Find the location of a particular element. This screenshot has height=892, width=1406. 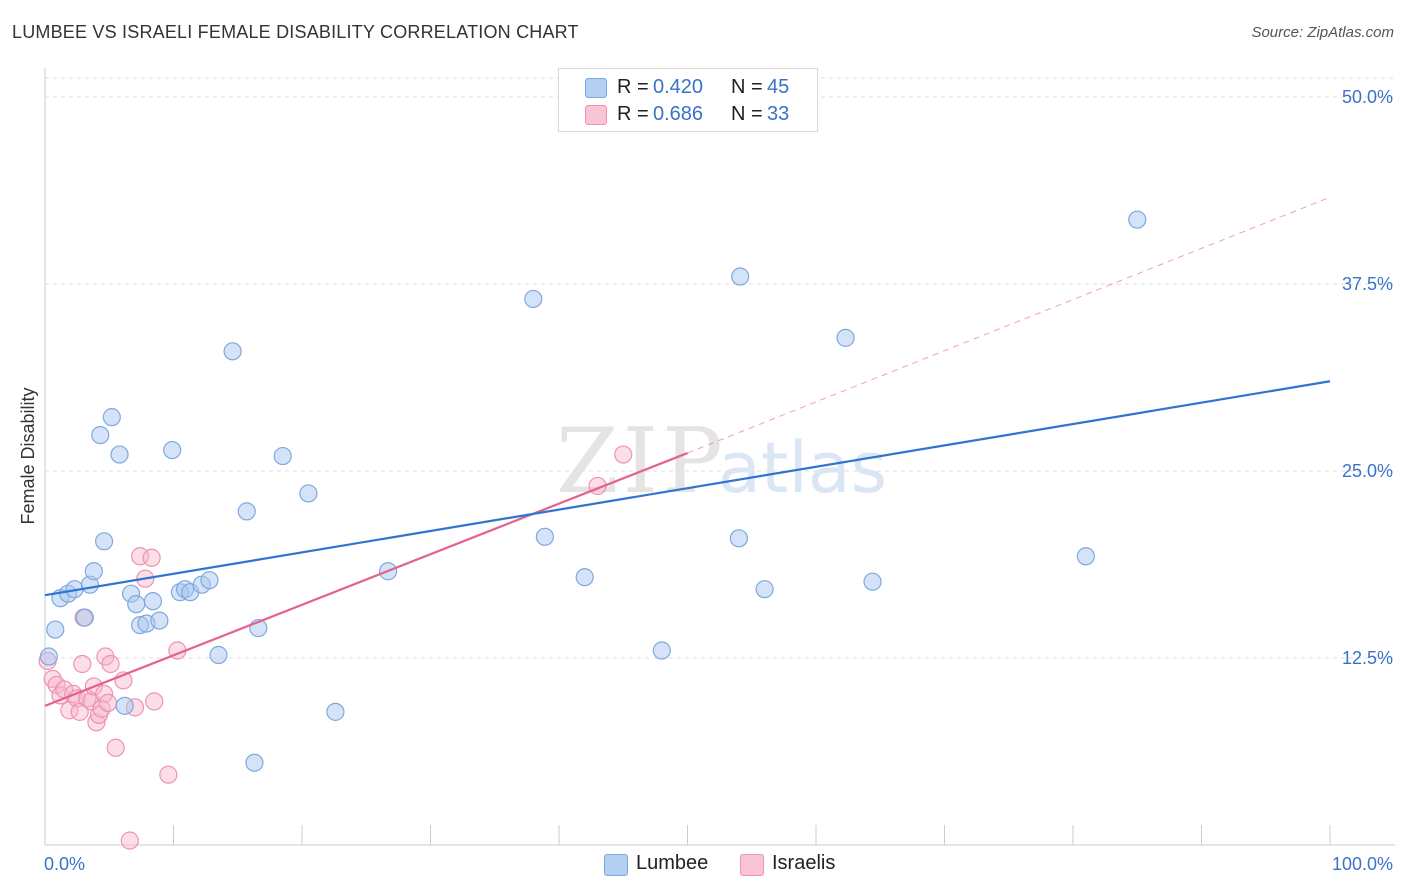

legend-n-value: 33 is located at coordinates (778, 114).